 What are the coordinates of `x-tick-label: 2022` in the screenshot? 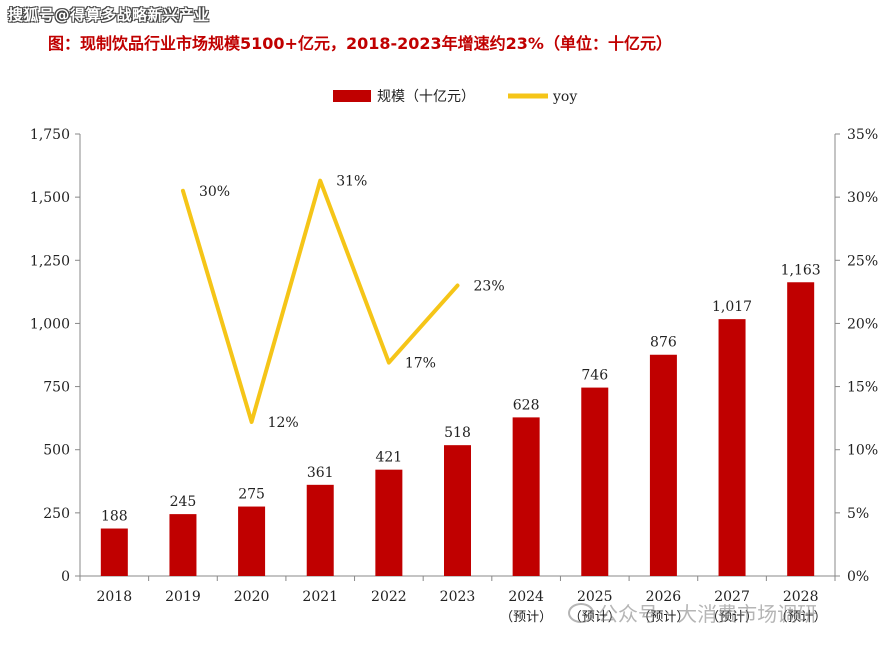 It's located at (389, 597).